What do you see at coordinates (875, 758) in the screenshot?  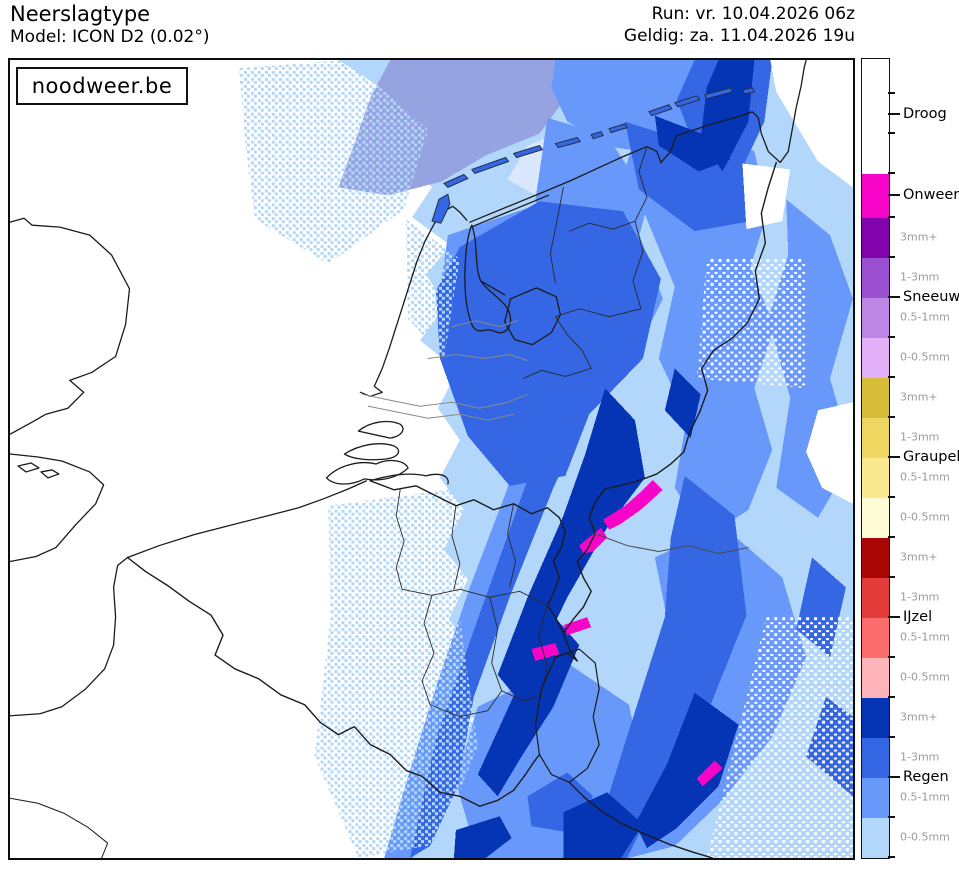 I see `legend-swatch-regen-1-3mm` at bounding box center [875, 758].